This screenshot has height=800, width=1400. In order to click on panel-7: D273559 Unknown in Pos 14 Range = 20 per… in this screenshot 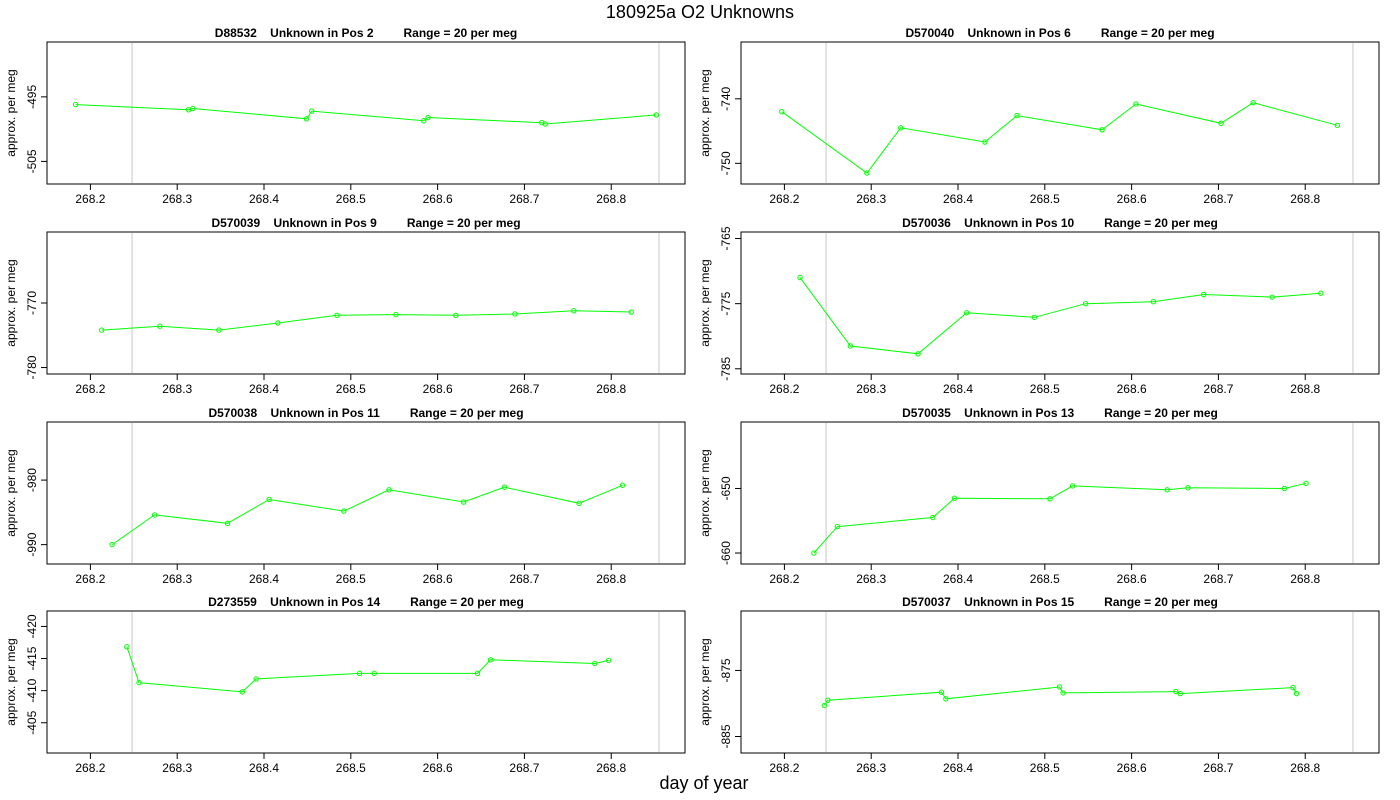, I will do `click(345, 685)`.